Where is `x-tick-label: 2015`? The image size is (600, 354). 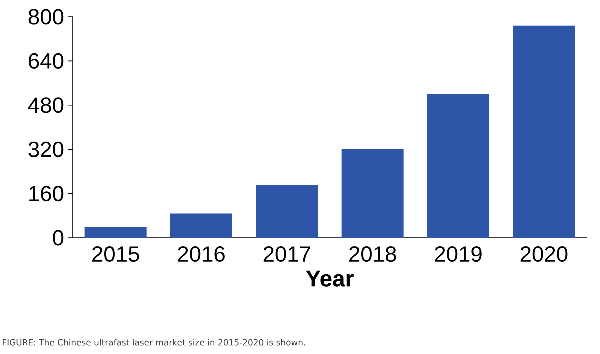
x-tick-label: 2015 is located at coordinates (116, 254).